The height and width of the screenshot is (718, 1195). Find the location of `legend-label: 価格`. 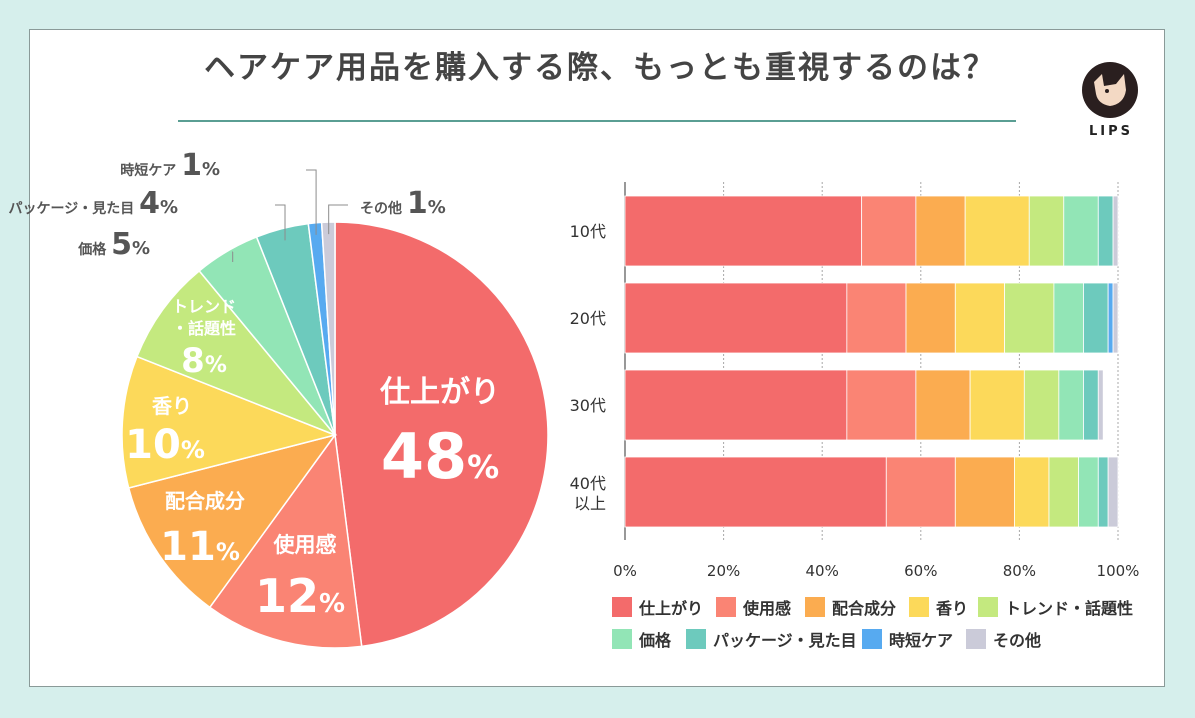

legend-label: 価格 is located at coordinates (655, 640).